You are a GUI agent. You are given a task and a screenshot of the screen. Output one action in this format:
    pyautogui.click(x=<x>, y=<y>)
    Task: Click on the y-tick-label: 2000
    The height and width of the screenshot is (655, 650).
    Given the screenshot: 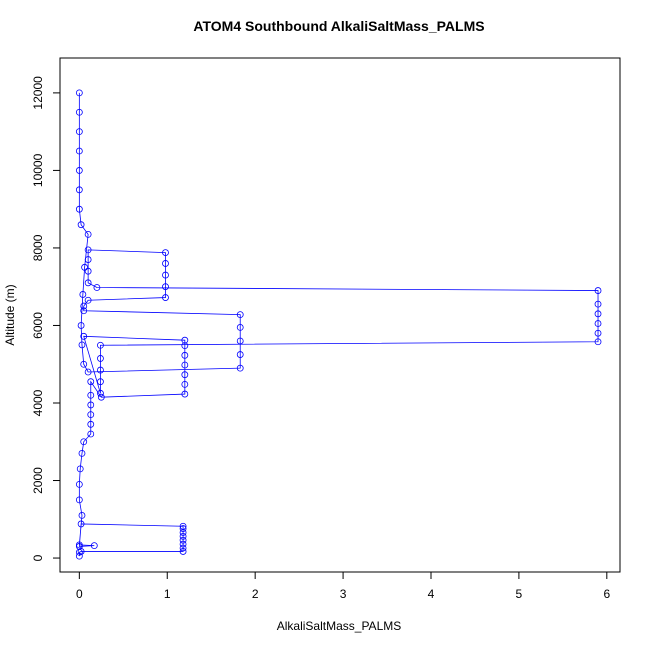 What is the action you would take?
    pyautogui.click(x=38, y=480)
    